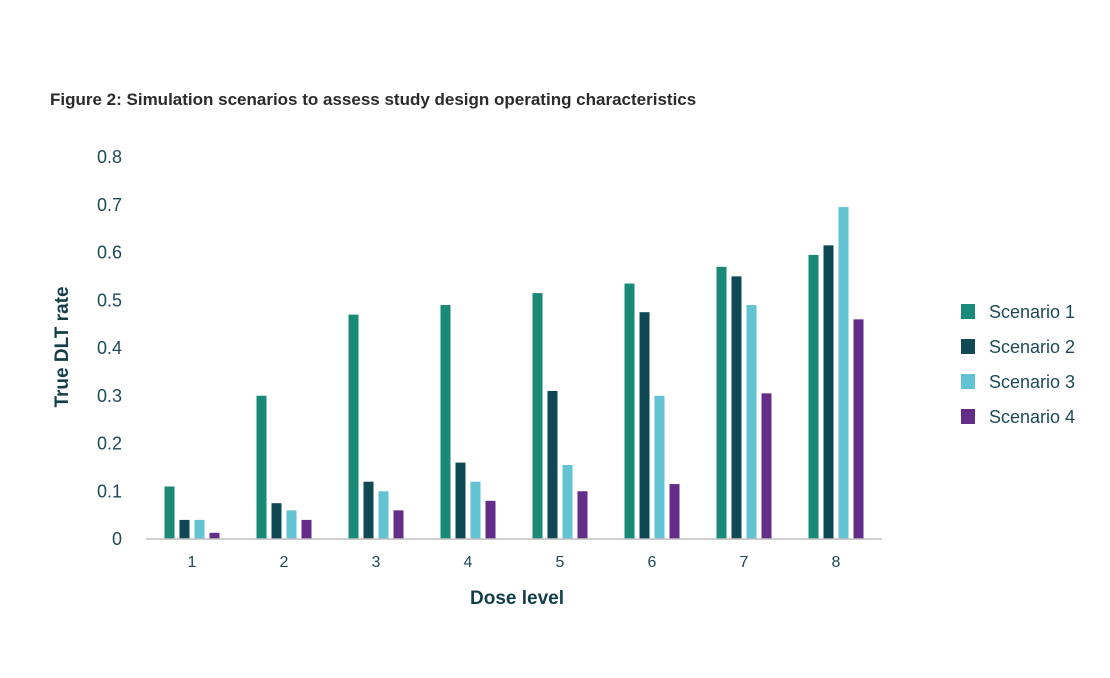  I want to click on y-tick-label: 0.7, so click(109, 205).